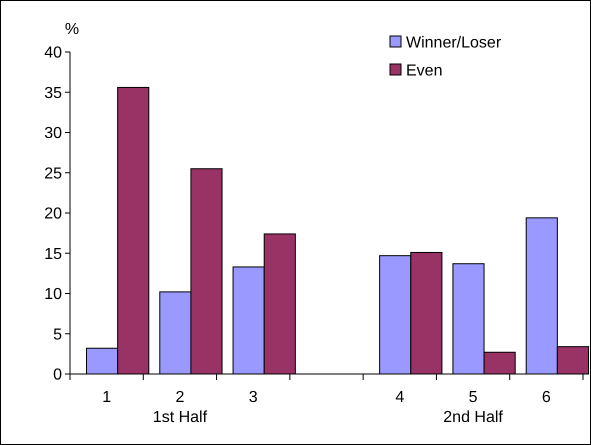 Image resolution: width=591 pixels, height=445 pixels. Describe the element at coordinates (107, 397) in the screenshot. I see `x-tick-label: 1` at that location.